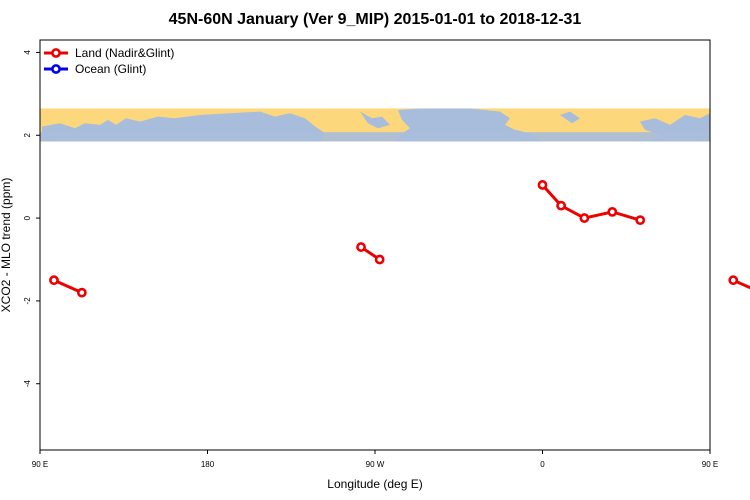  What do you see at coordinates (6, 245) in the screenshot?
I see `y-axis-label: XCO2 - MLO trend (ppm)` at bounding box center [6, 245].